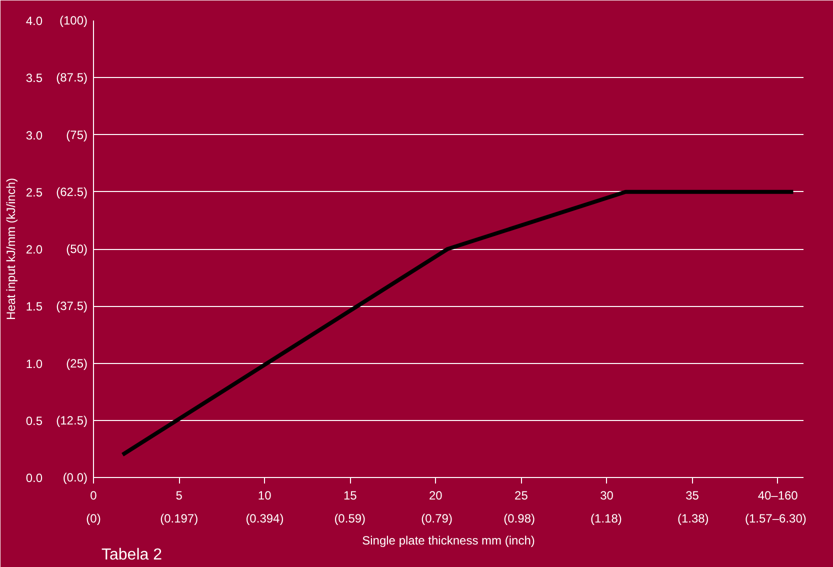 The height and width of the screenshot is (567, 833). What do you see at coordinates (93, 519) in the screenshot?
I see `x2-tick-label: (0)` at bounding box center [93, 519].